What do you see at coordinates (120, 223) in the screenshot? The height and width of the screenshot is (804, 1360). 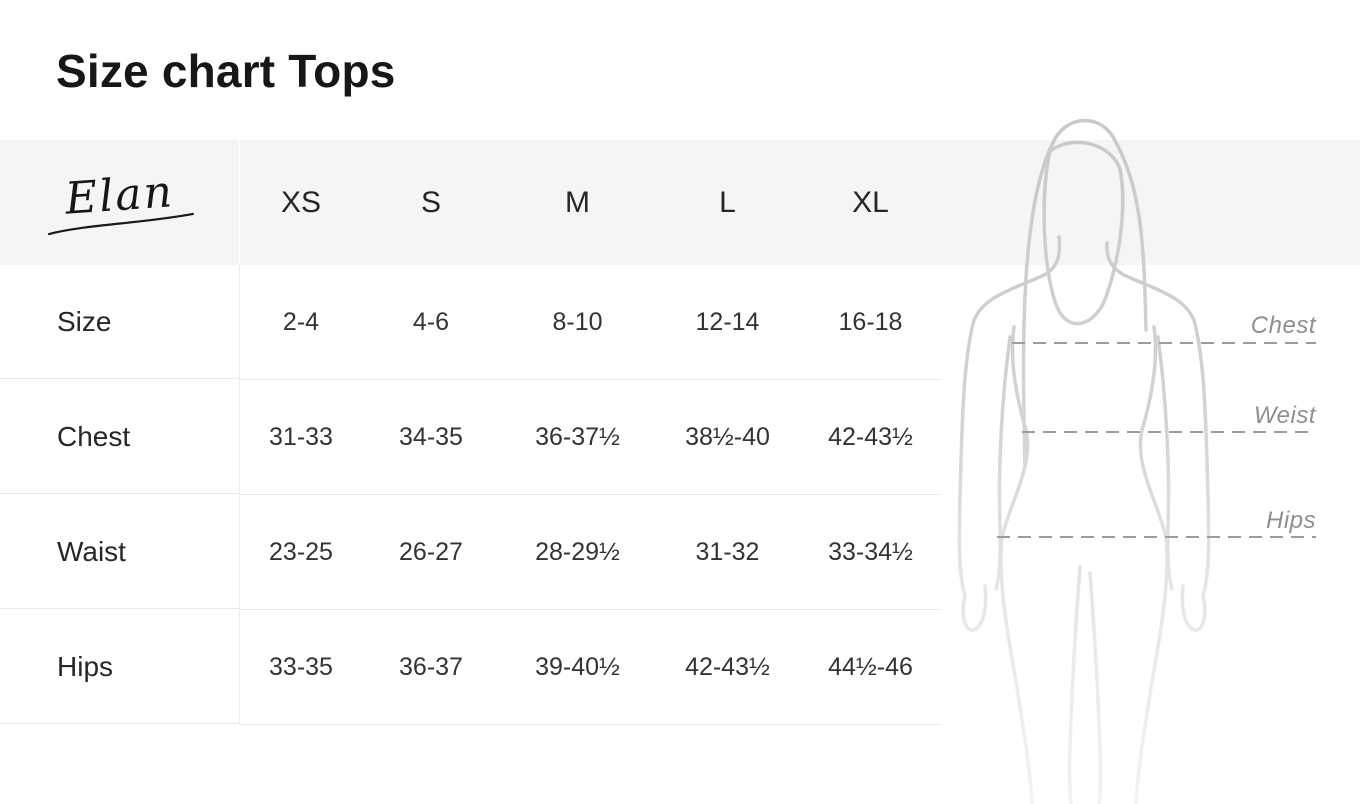 I see `logo-underline-flourish` at bounding box center [120, 223].